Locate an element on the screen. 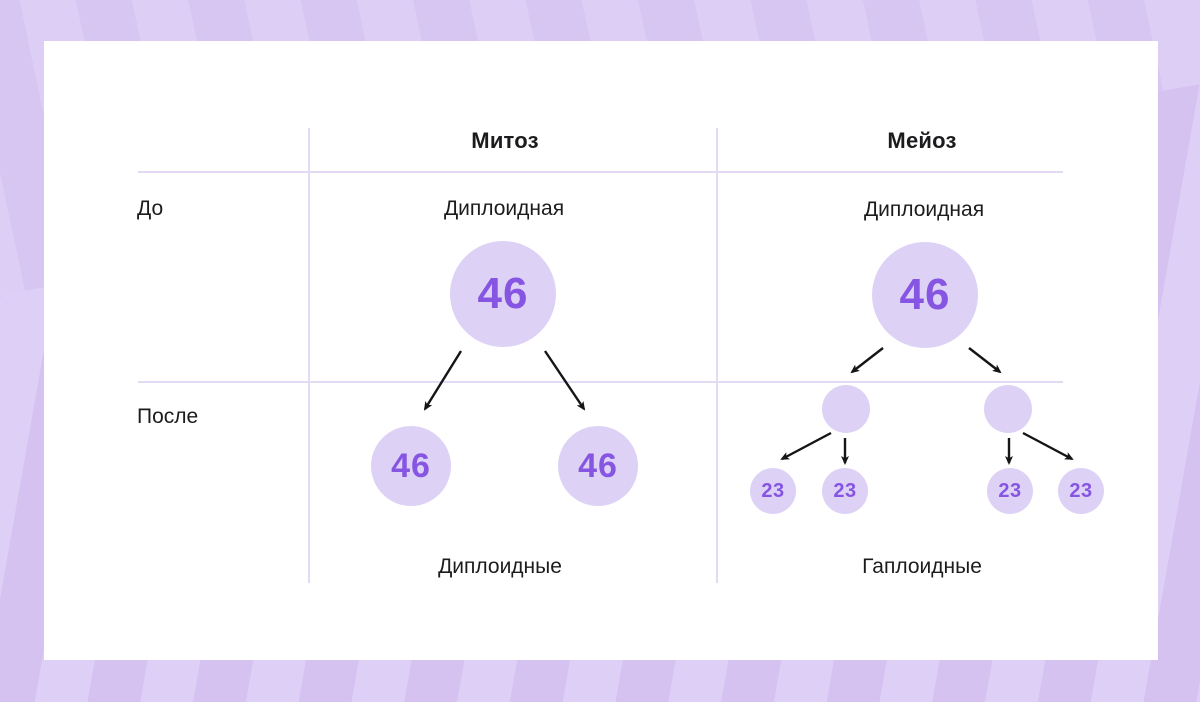  meiosis-daughter-3-chromosome-count: 23 is located at coordinates (1010, 490).